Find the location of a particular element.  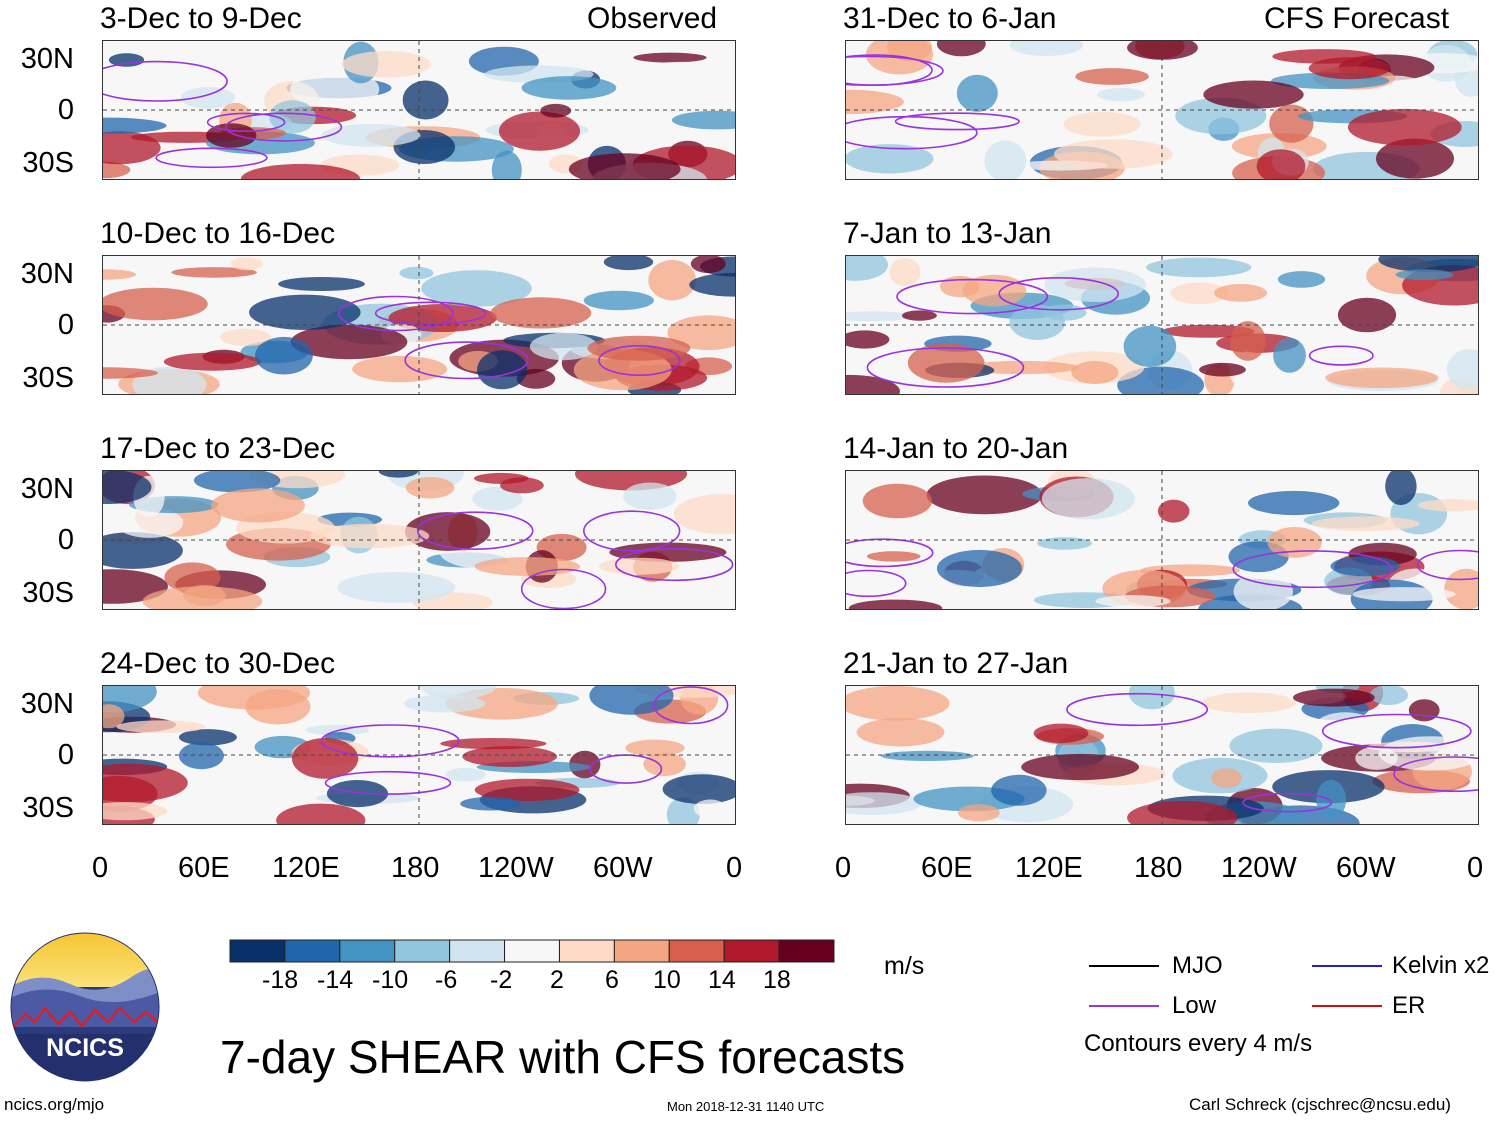

units-label: m/s is located at coordinates (904, 966).